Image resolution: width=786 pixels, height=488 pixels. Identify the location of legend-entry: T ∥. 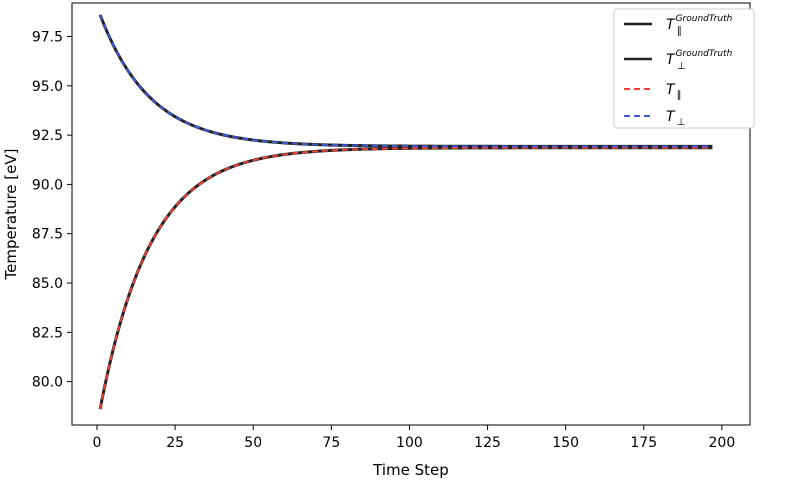
(674, 91).